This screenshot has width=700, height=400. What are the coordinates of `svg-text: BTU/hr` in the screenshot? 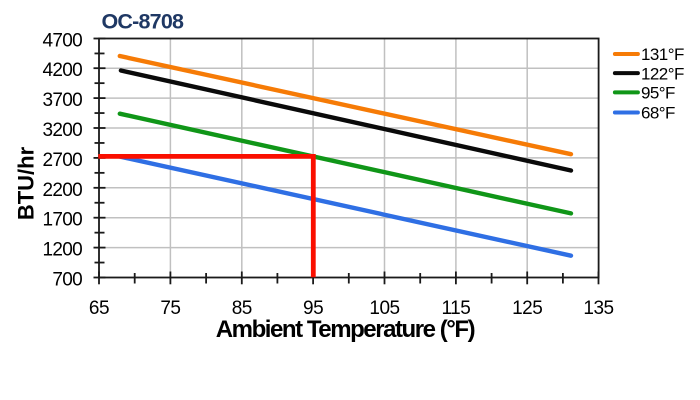 It's located at (26, 183).